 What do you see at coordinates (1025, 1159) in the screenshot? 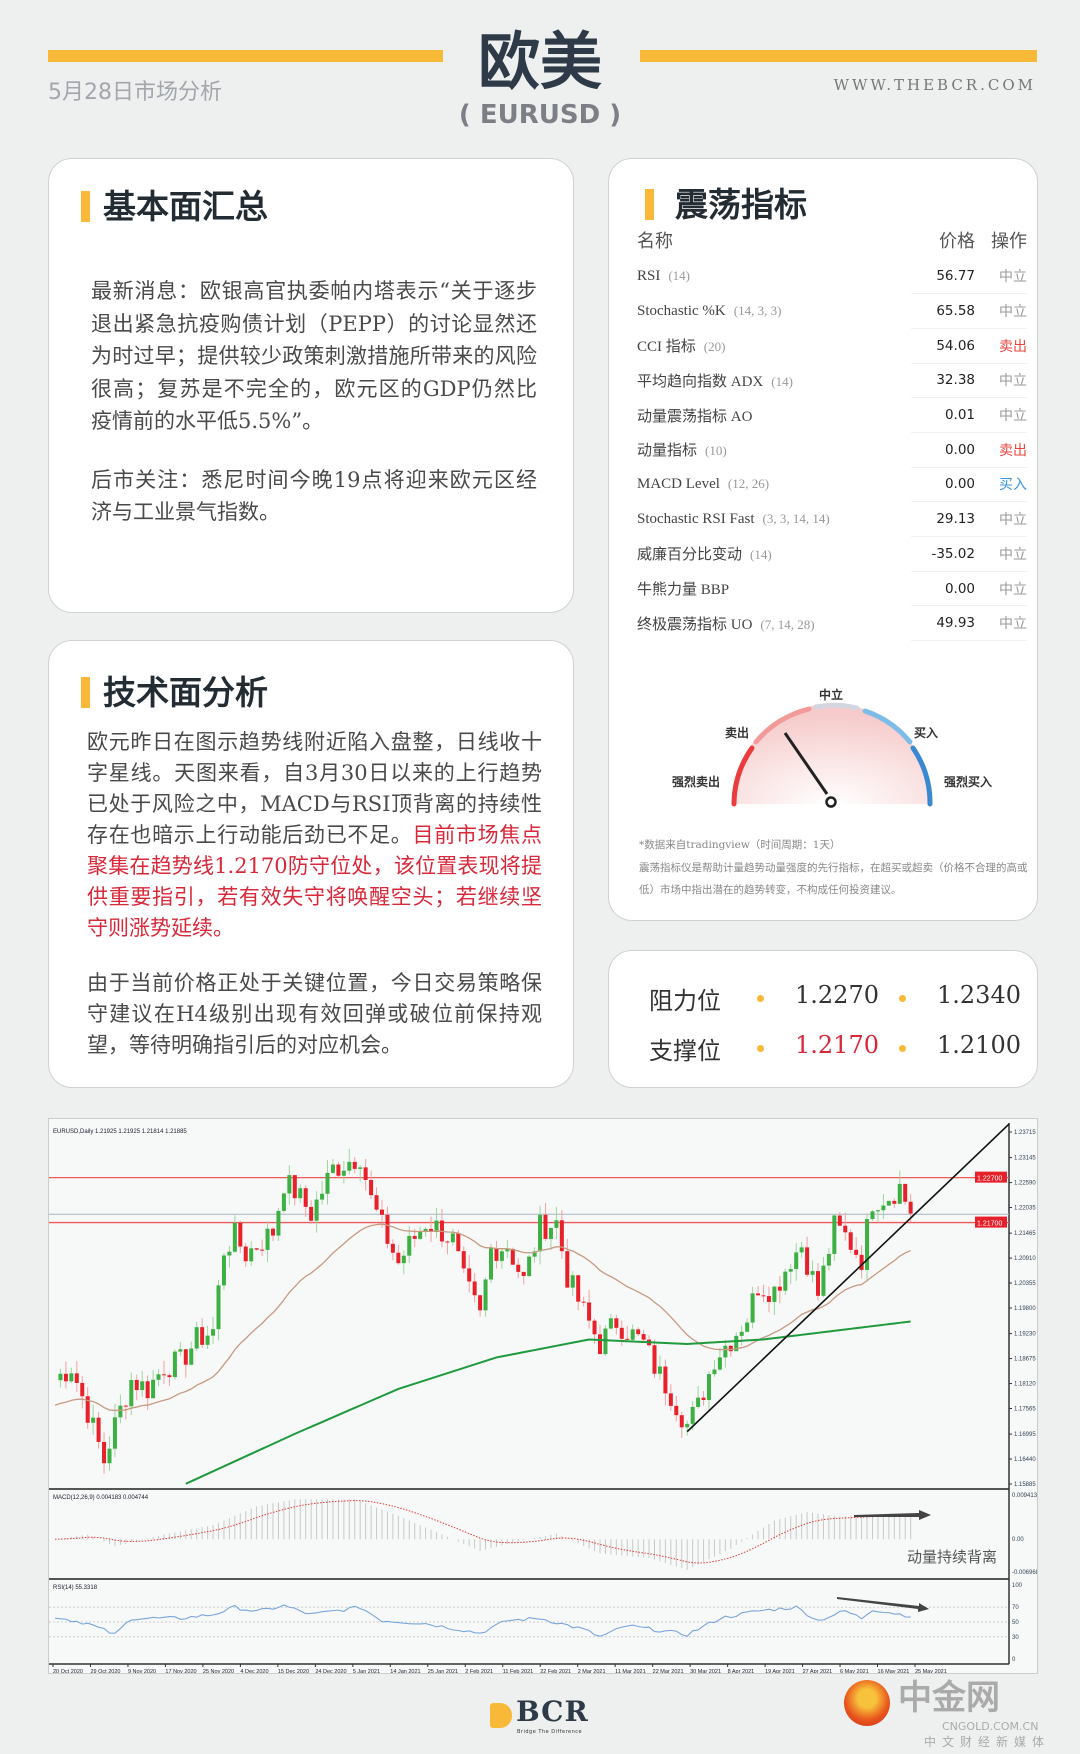
I see `price-tick-label: 1.23145` at bounding box center [1025, 1159].